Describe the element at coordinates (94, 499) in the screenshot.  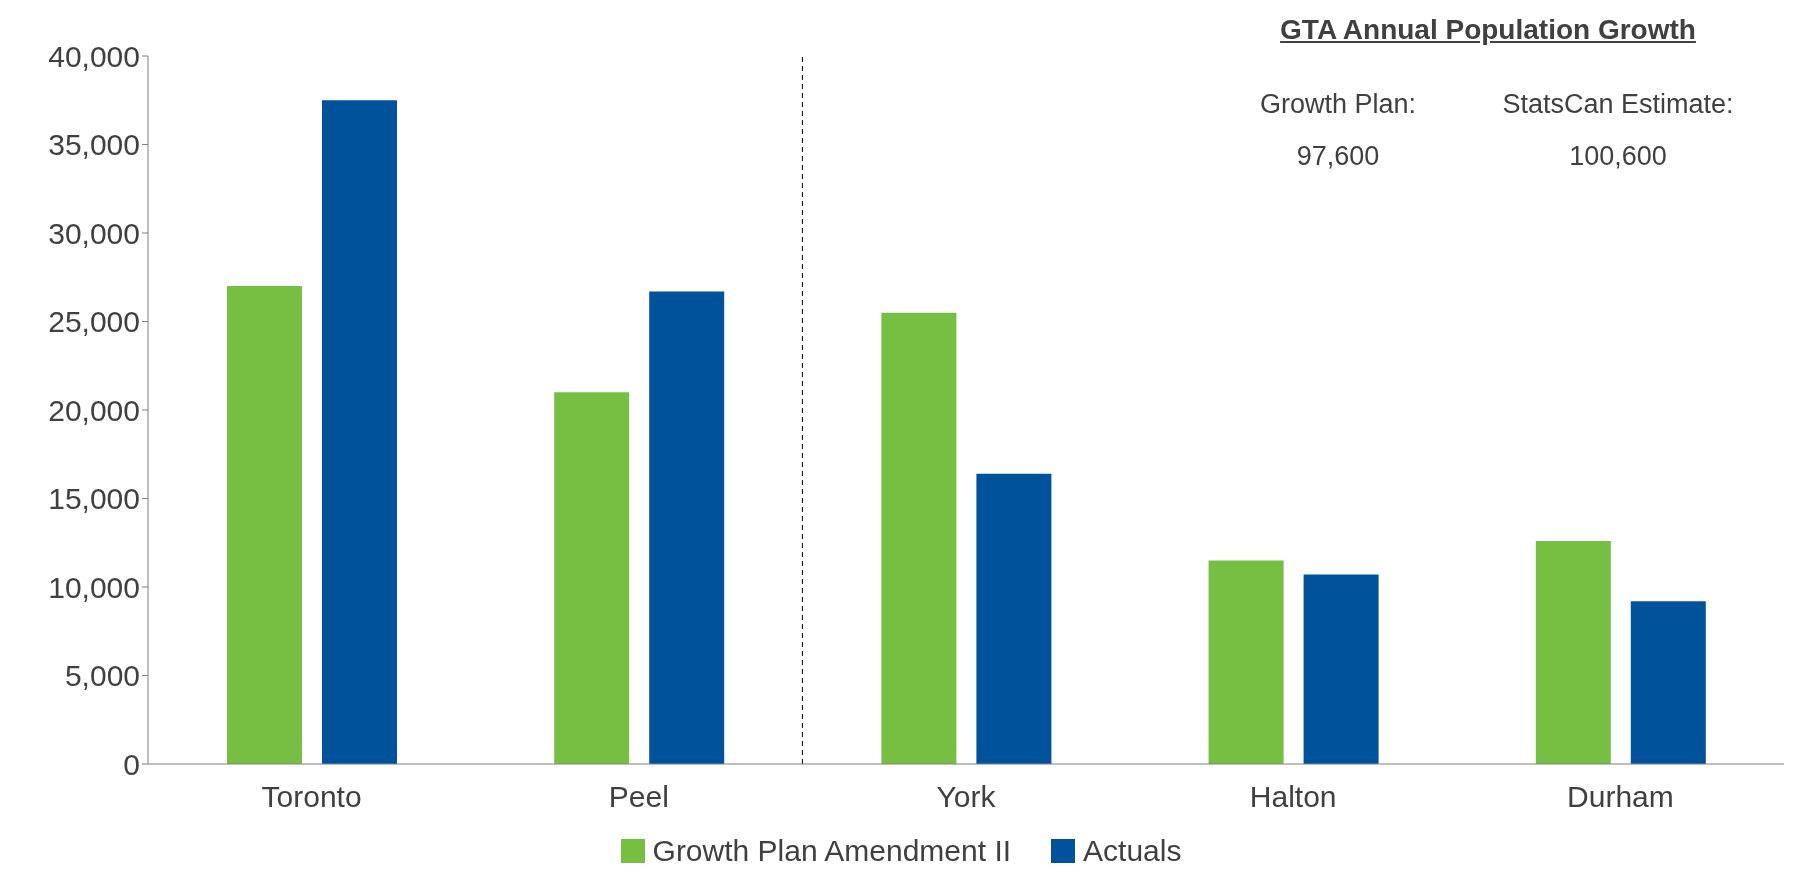
I see `y-tick-label: 15,000` at that location.